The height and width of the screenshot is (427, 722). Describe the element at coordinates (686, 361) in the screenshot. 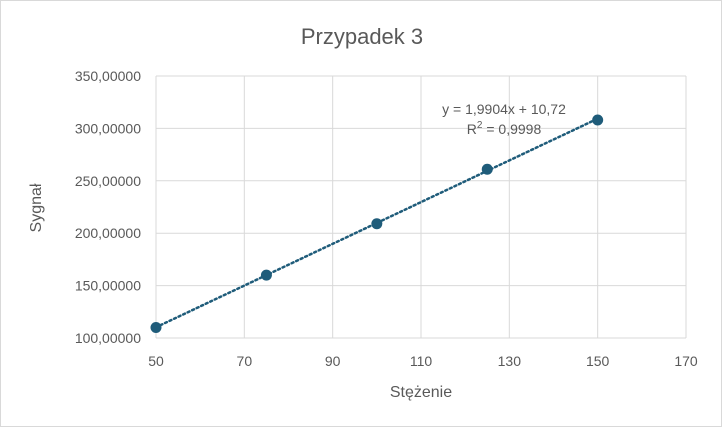

I see `x-tick-label: 170` at that location.